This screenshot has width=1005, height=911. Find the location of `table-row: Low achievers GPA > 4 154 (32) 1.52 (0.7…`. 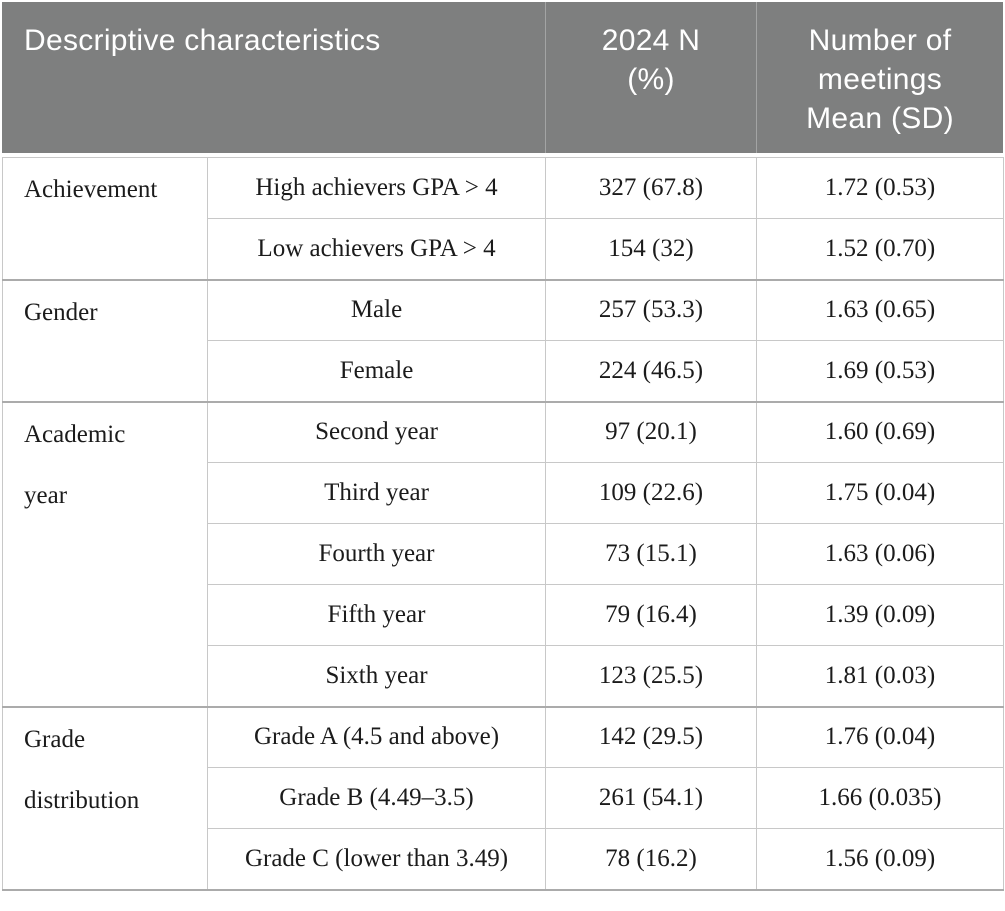

table-row: Low achievers GPA > 4 154 (32) 1.52 (0.7… is located at coordinates (503, 249).